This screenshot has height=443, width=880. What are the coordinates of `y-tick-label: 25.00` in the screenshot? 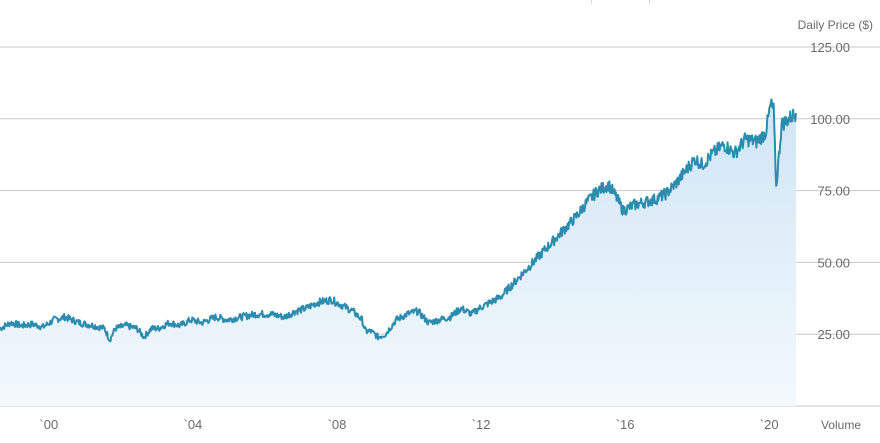 It's located at (833, 334).